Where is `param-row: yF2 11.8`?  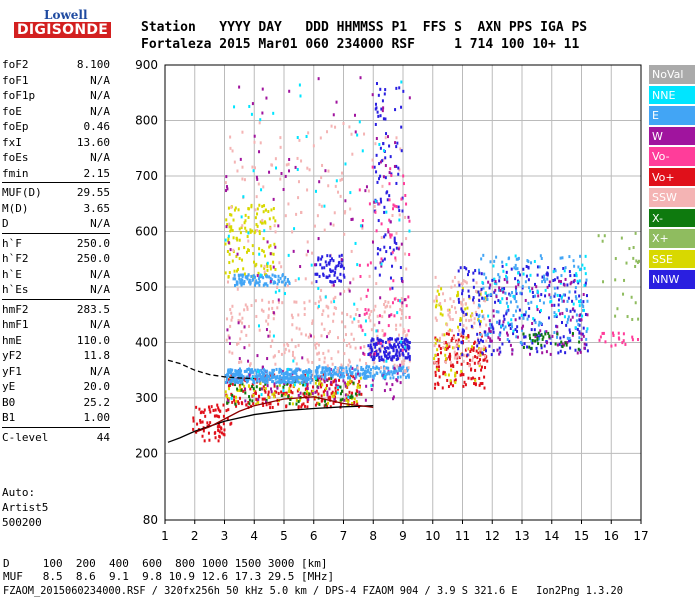
param-row: yF2 11.8 is located at coordinates (56, 356).